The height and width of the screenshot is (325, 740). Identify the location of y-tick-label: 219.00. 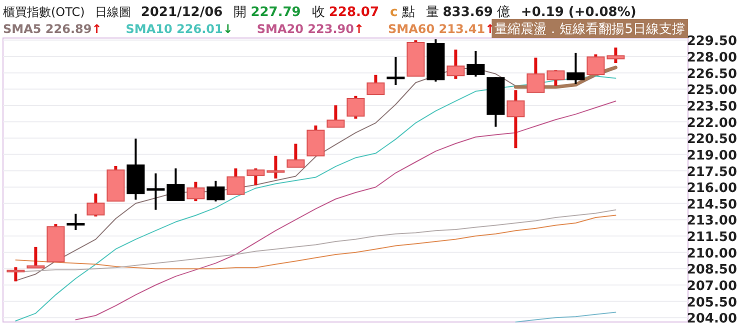
(711, 156).